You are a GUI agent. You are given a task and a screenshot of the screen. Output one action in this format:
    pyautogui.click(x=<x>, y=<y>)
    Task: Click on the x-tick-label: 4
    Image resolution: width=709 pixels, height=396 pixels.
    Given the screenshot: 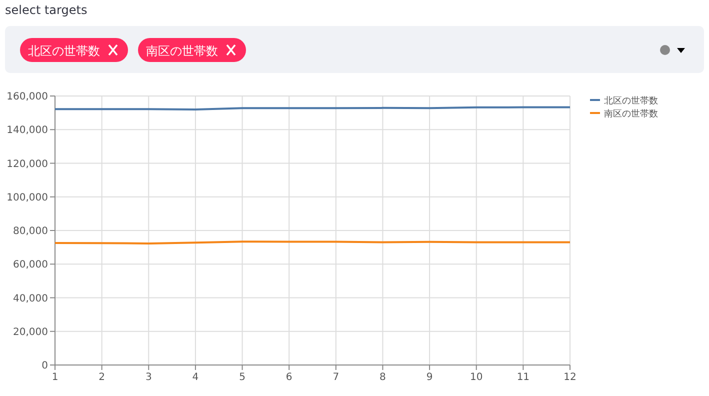 What is the action you would take?
    pyautogui.click(x=195, y=377)
    